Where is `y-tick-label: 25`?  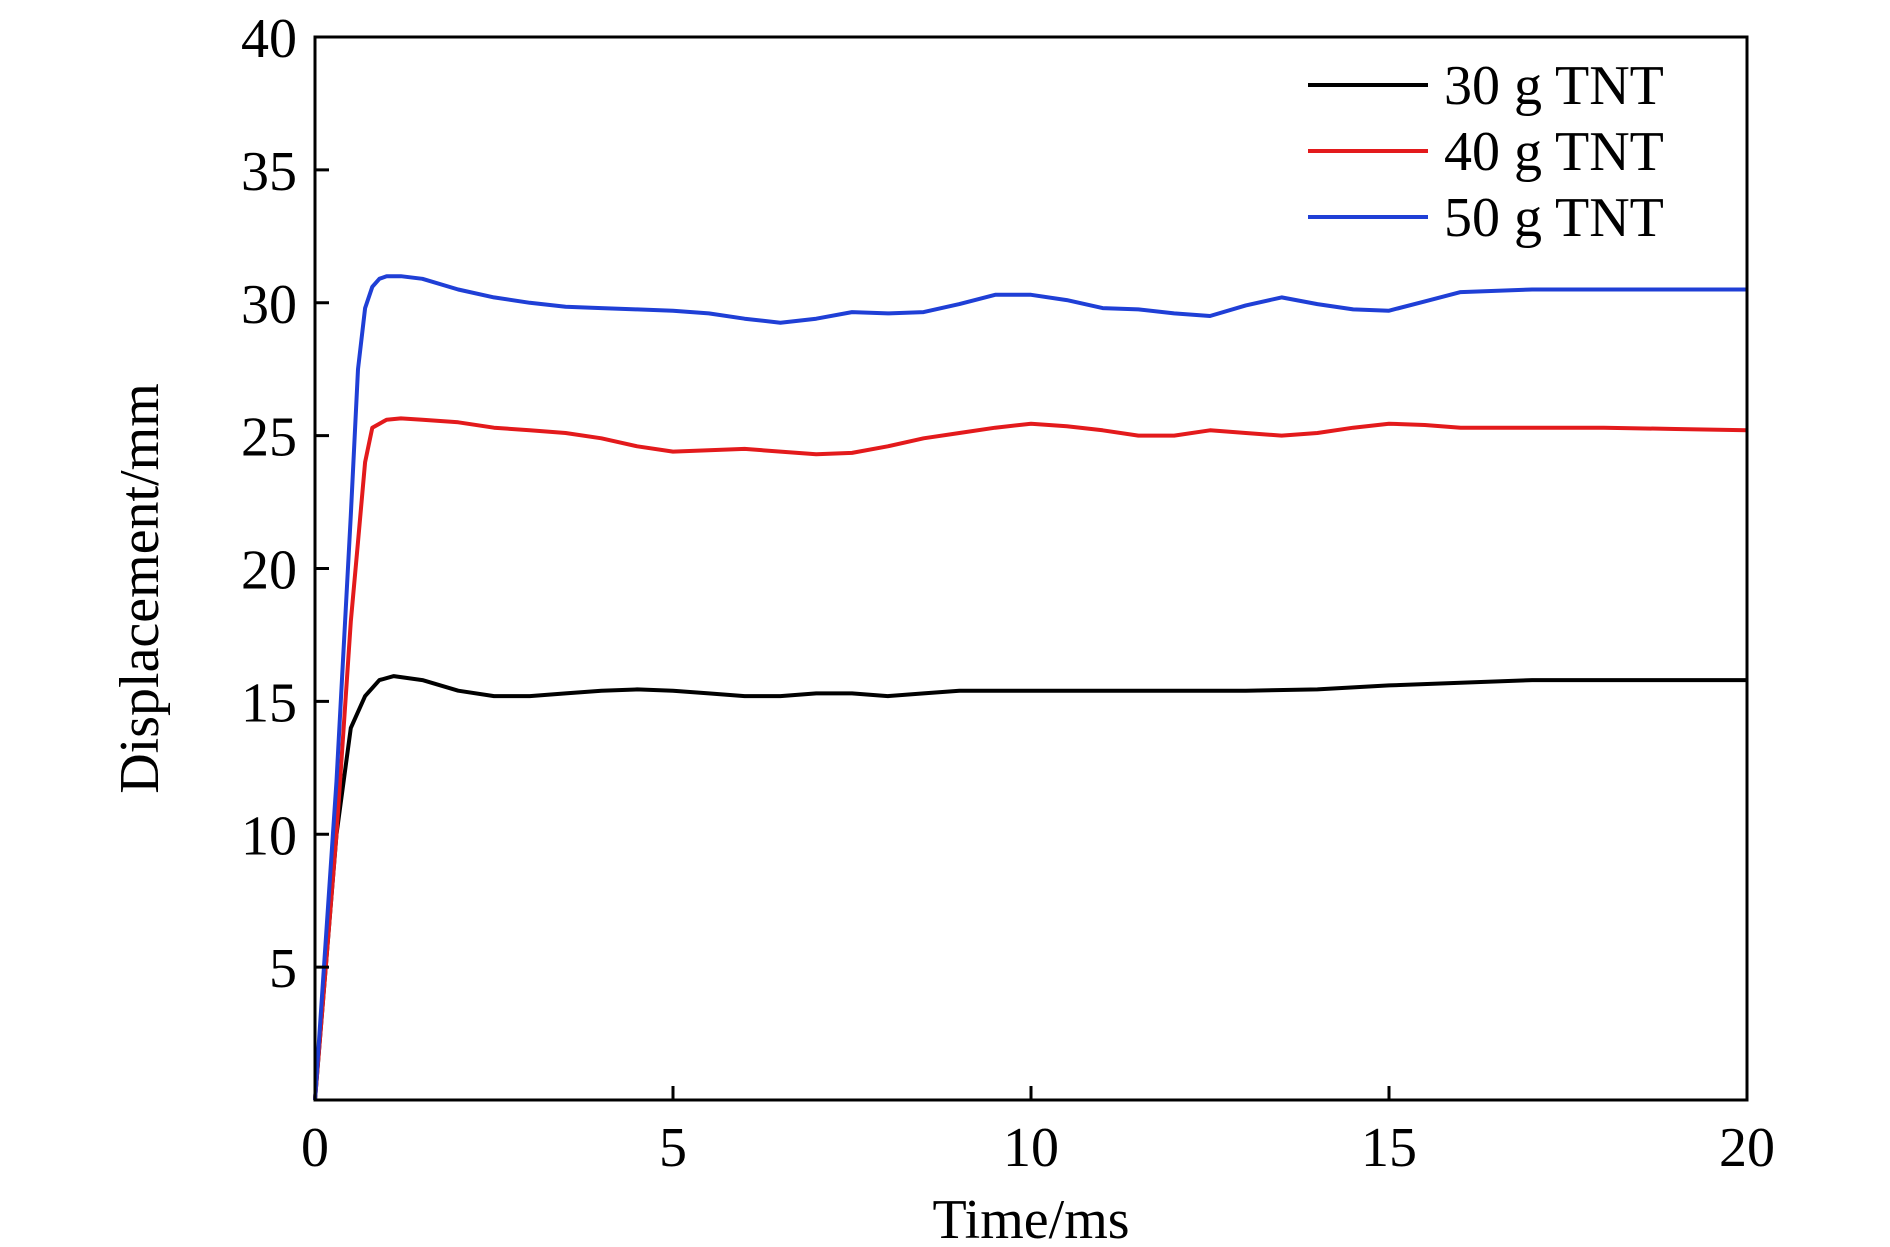 y-tick-label: 25 is located at coordinates (269, 438).